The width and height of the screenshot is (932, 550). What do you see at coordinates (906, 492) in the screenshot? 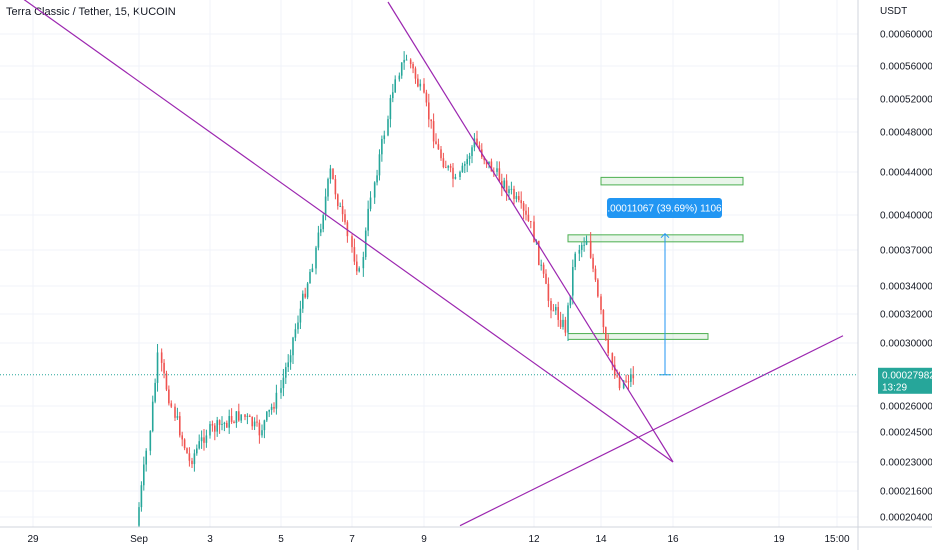
I see `y-tick-label: 0.00021600` at bounding box center [906, 492].